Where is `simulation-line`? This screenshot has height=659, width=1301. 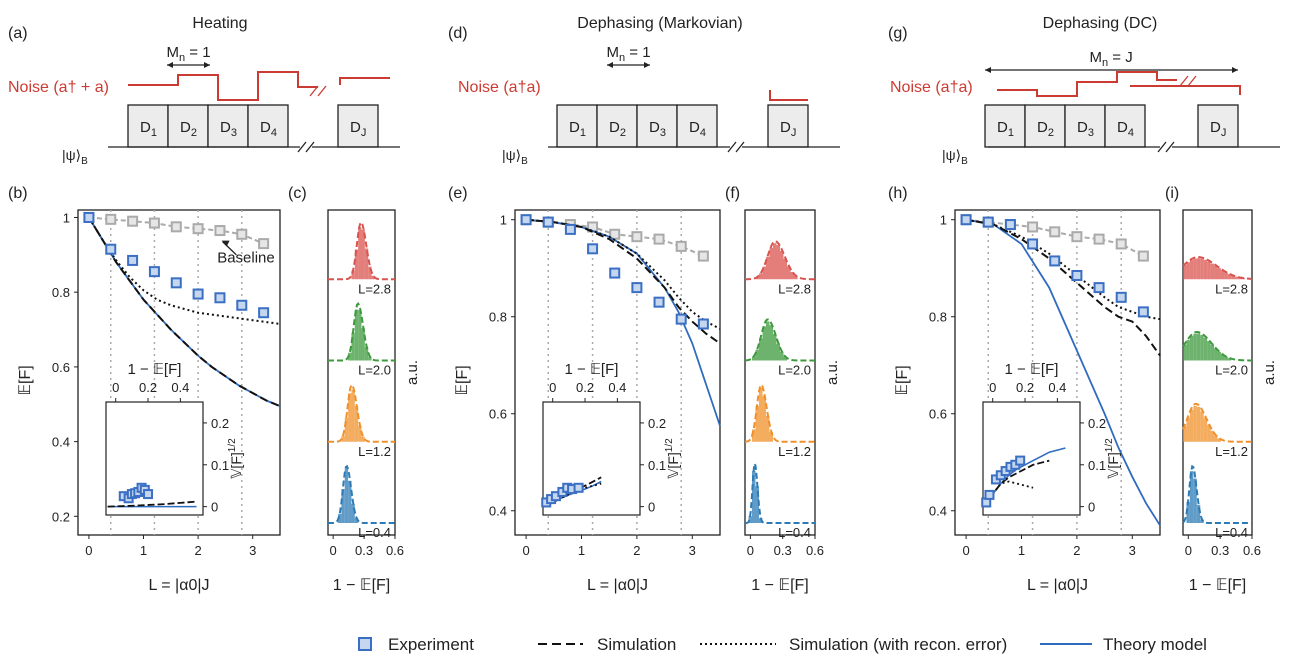
simulation-line is located at coordinates (184, 311).